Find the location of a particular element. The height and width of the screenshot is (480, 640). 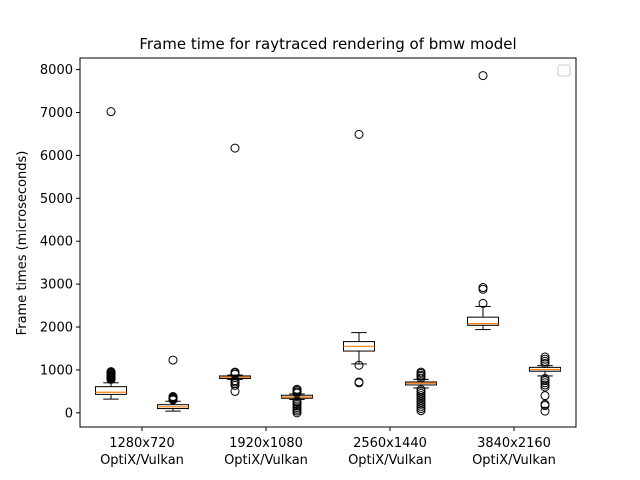

box-2560x1440-vulkan is located at coordinates (421, 391).